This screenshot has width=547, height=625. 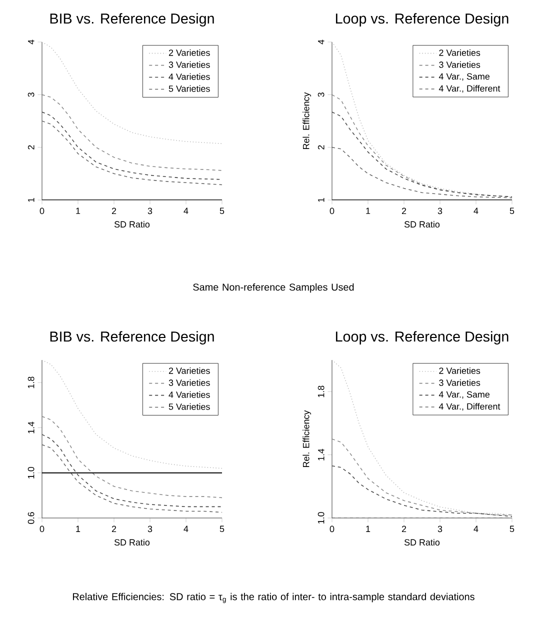 What do you see at coordinates (31, 518) in the screenshot?
I see `y-tick-label: 0.6` at bounding box center [31, 518].